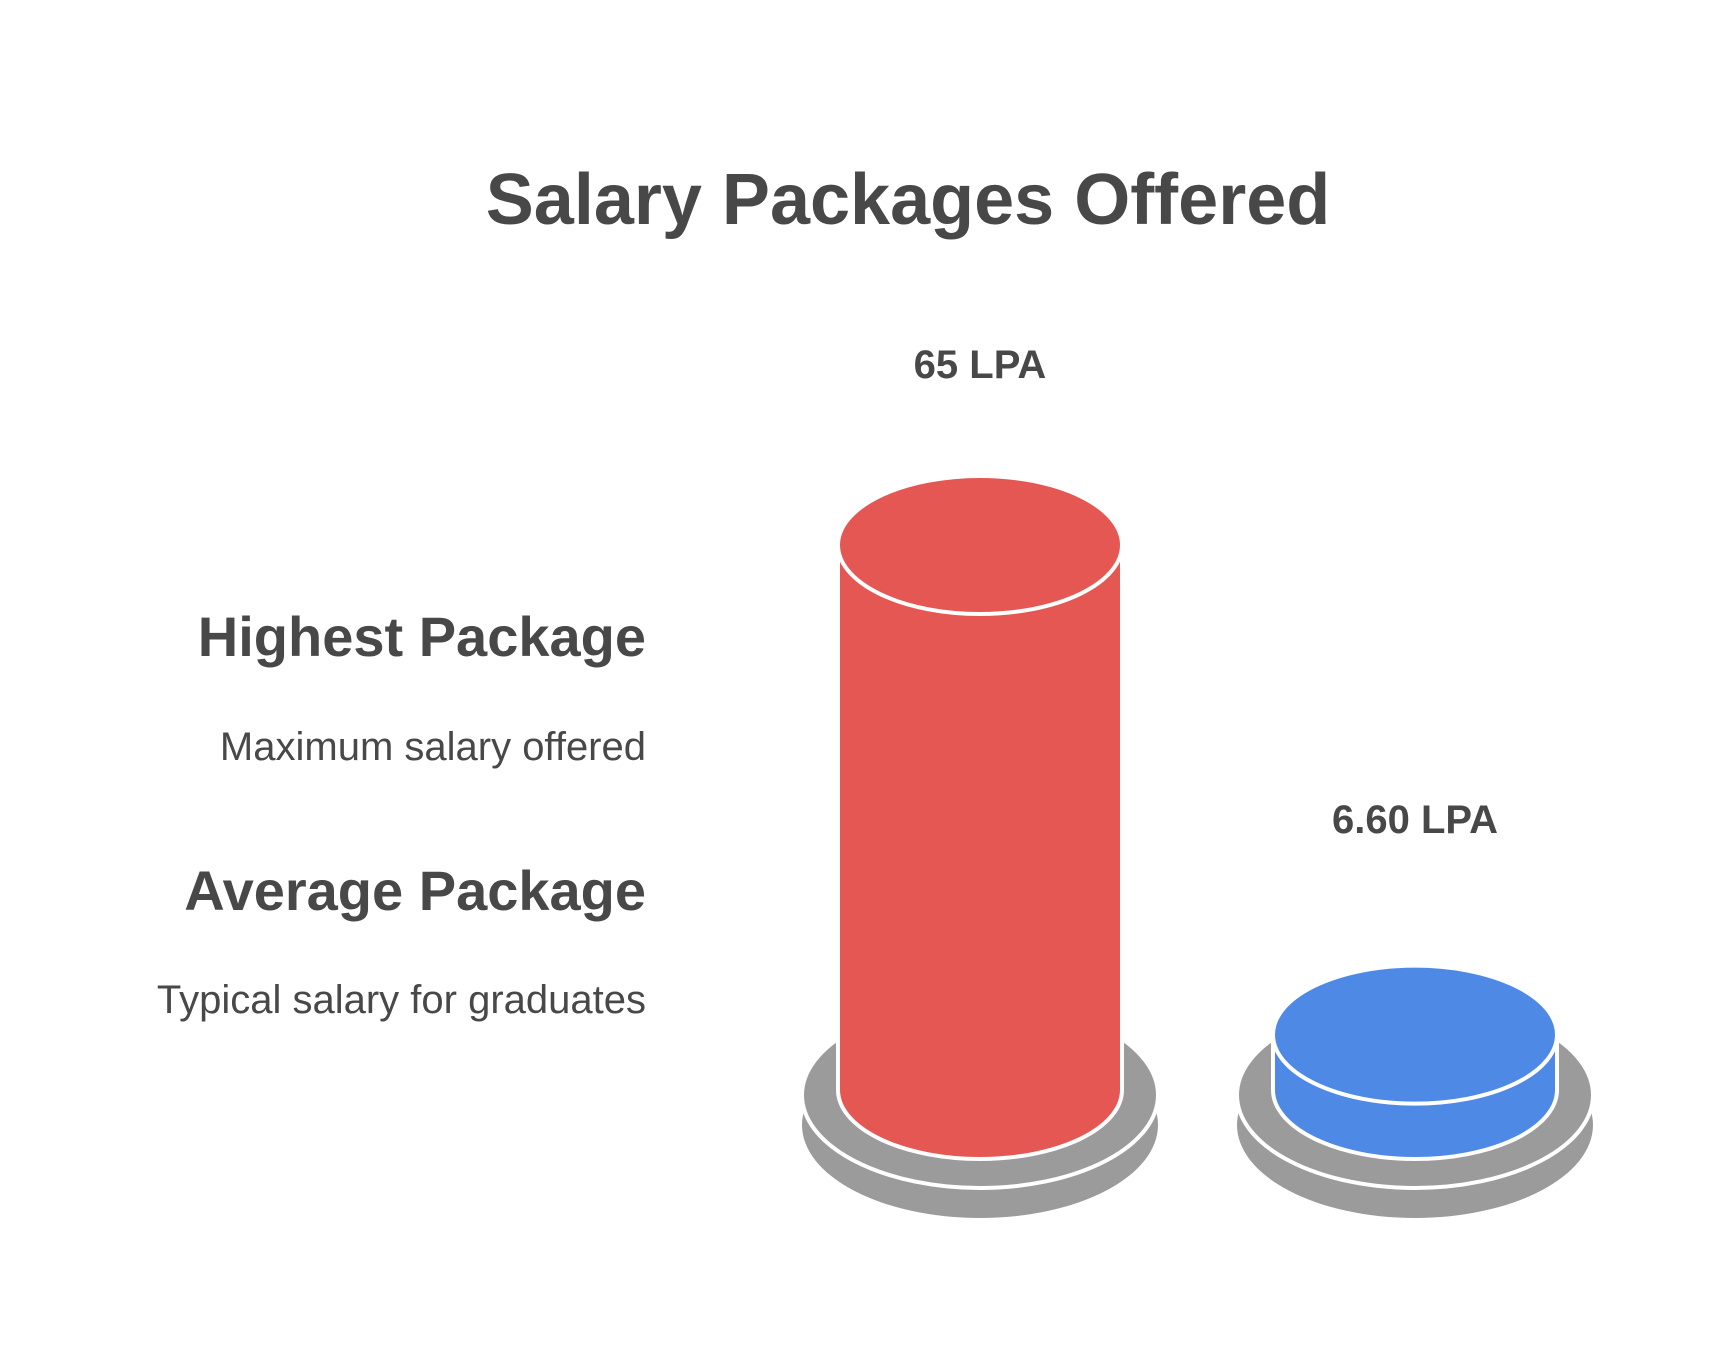 This screenshot has height=1356, width=1710. I want to click on legend-desc-average: Typical salary for graduates, so click(401, 1000).